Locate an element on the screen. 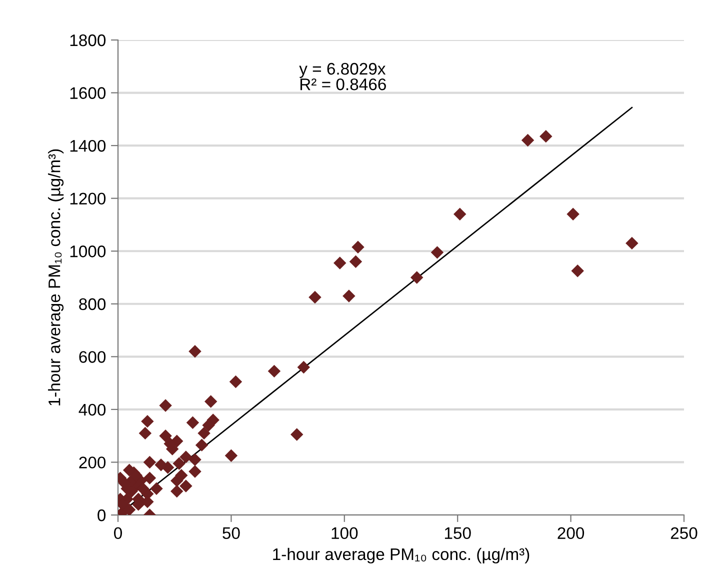 This screenshot has height=583, width=712. y-tick-label: 1800 is located at coordinates (88, 40).